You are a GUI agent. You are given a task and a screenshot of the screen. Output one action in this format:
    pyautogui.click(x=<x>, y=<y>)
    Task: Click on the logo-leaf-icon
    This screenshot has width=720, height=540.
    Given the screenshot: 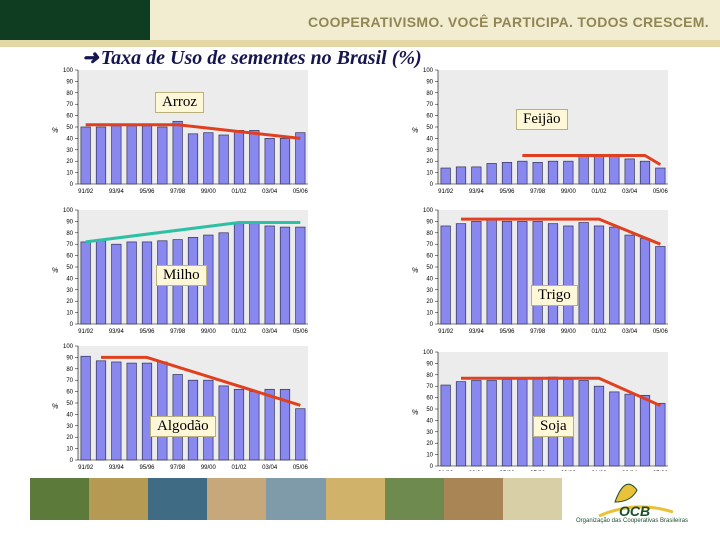 What is the action you would take?
    pyautogui.click(x=626, y=493)
    